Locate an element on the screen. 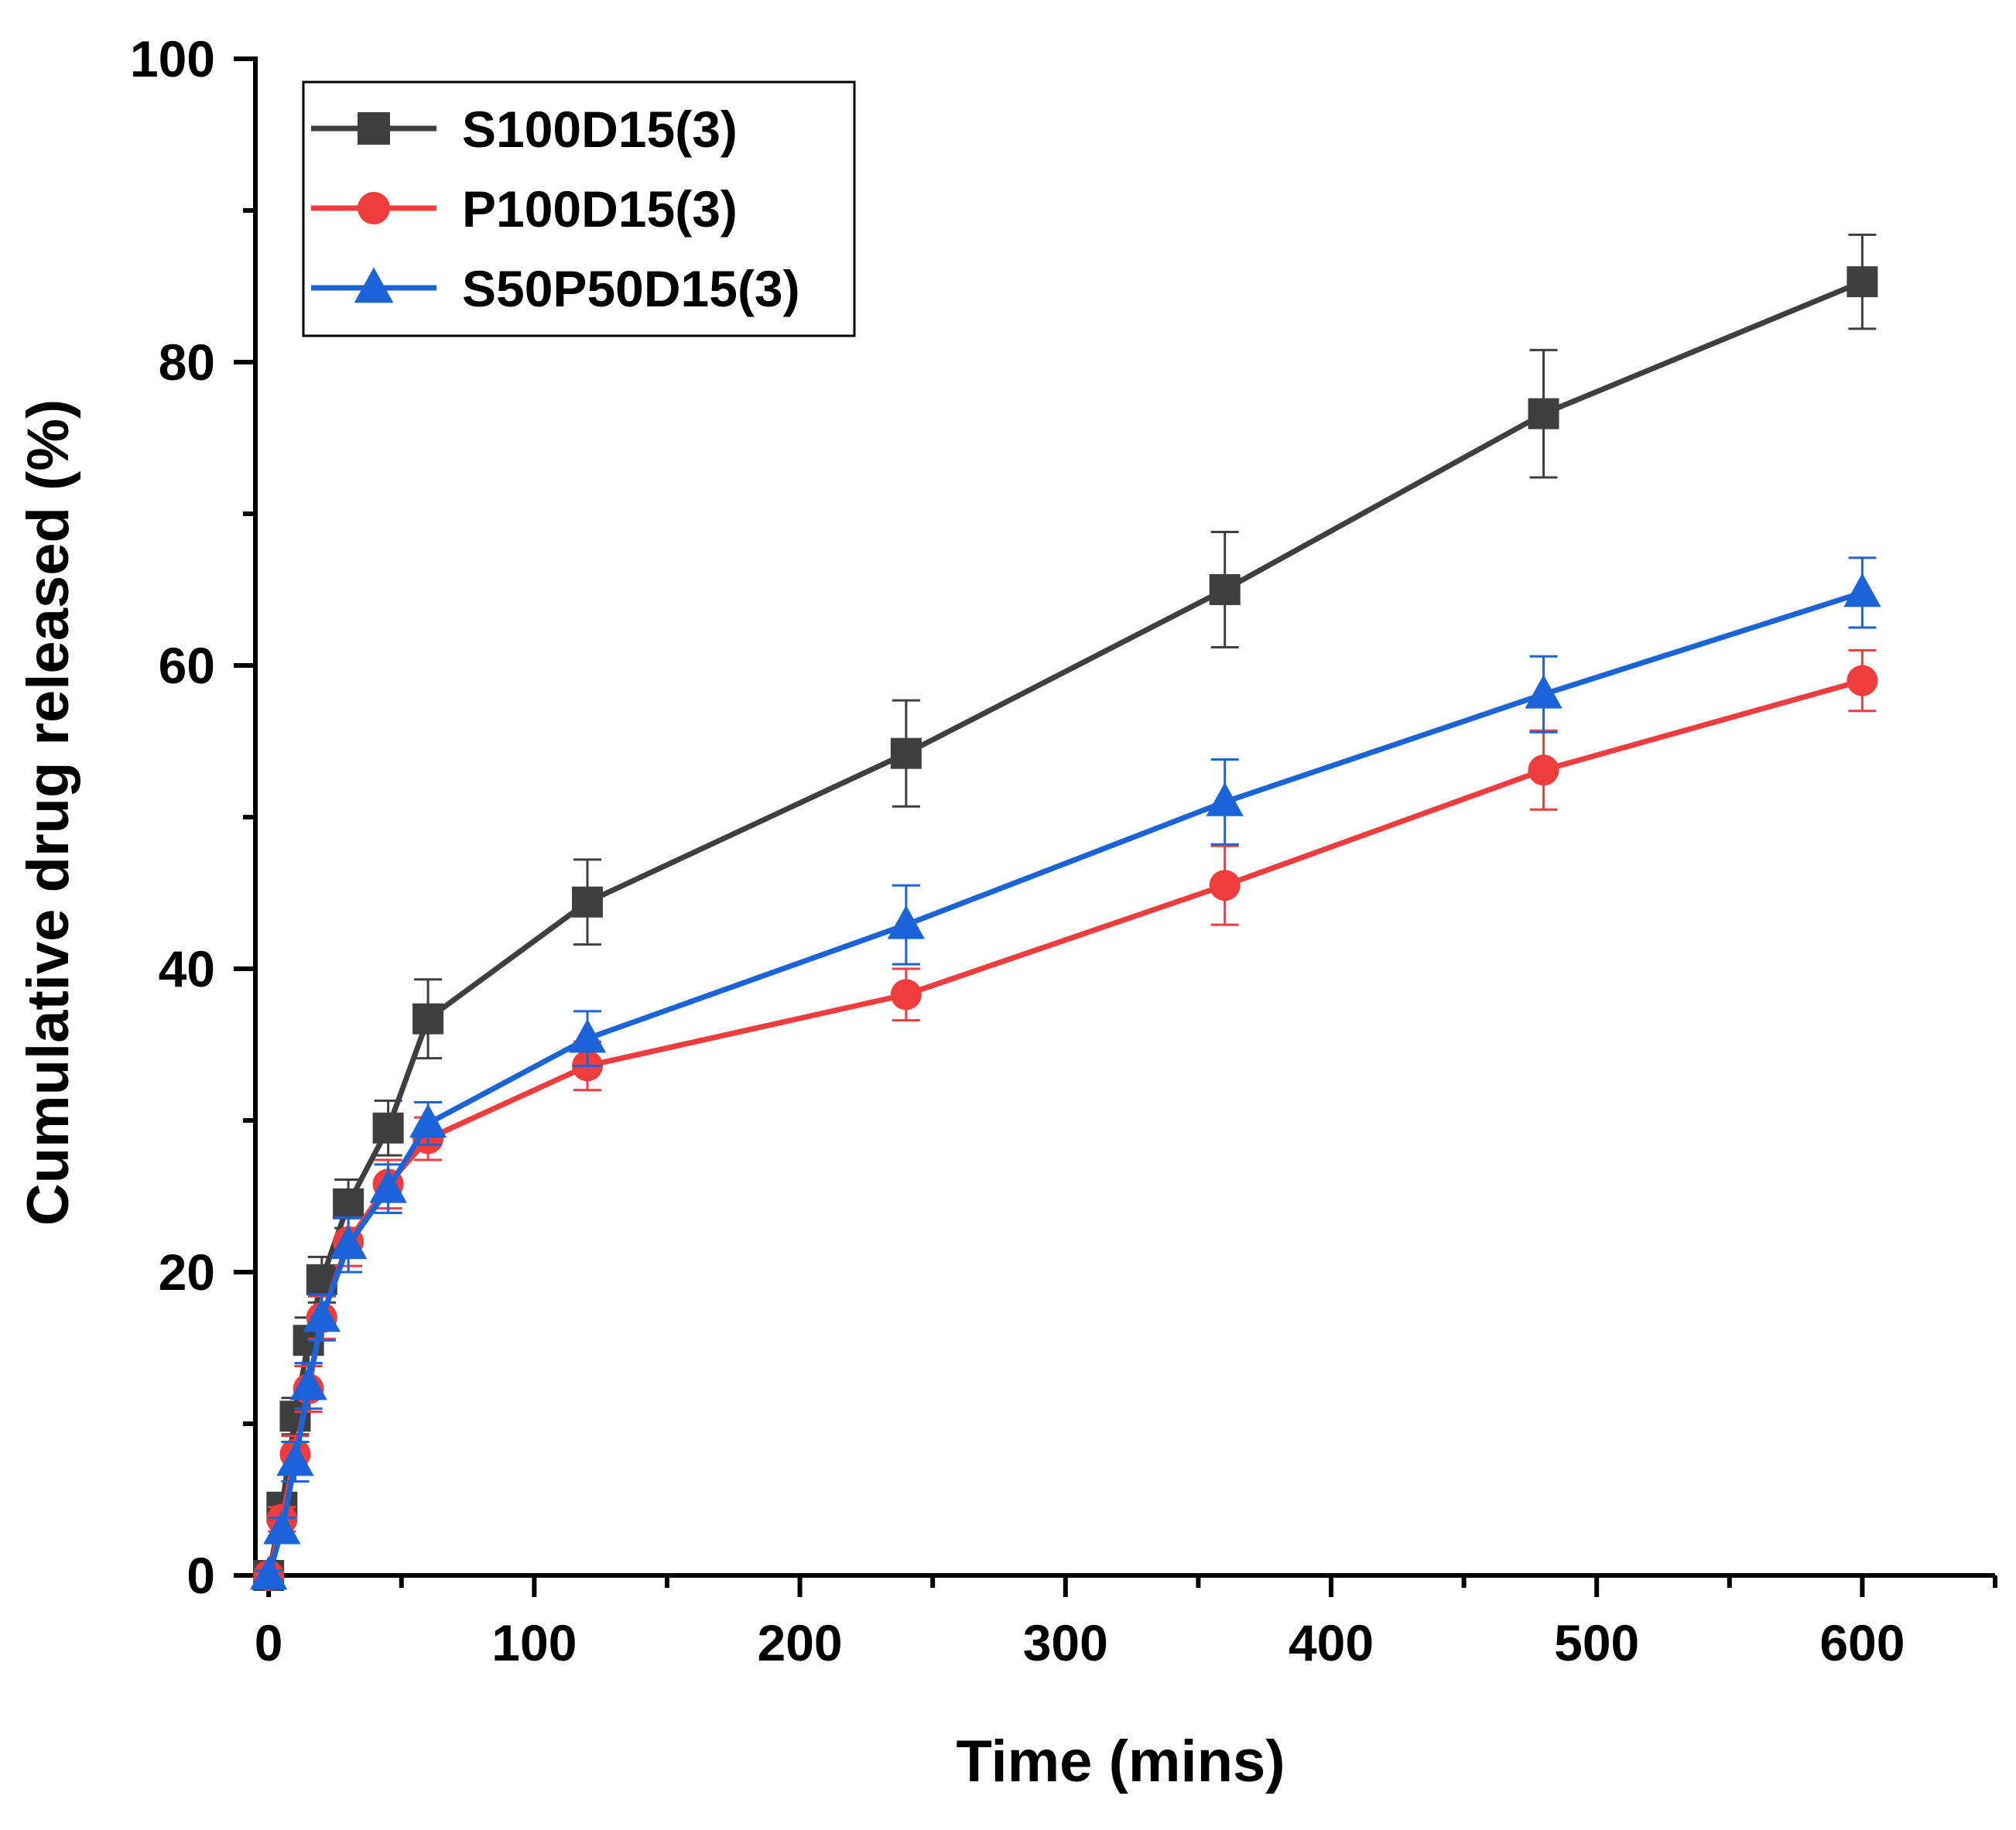 The width and height of the screenshot is (2016, 1830). legend-label: S100D15(3) is located at coordinates (600, 129).